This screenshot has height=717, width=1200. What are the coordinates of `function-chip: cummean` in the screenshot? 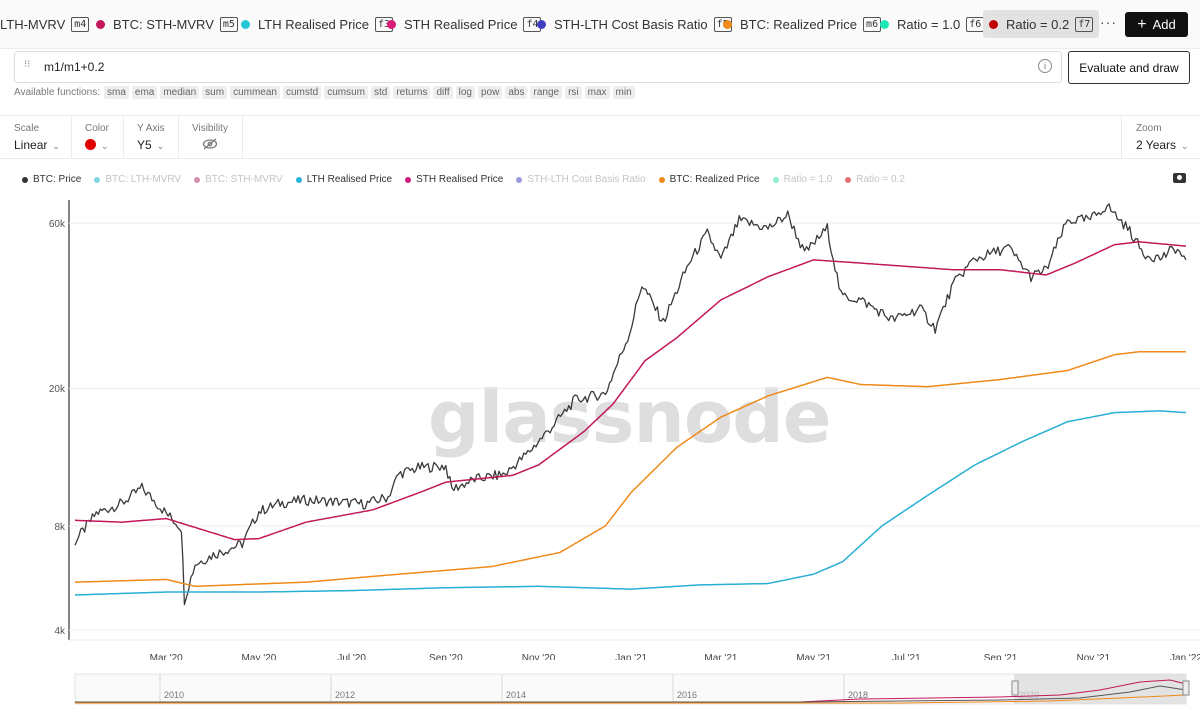 It's located at (255, 92).